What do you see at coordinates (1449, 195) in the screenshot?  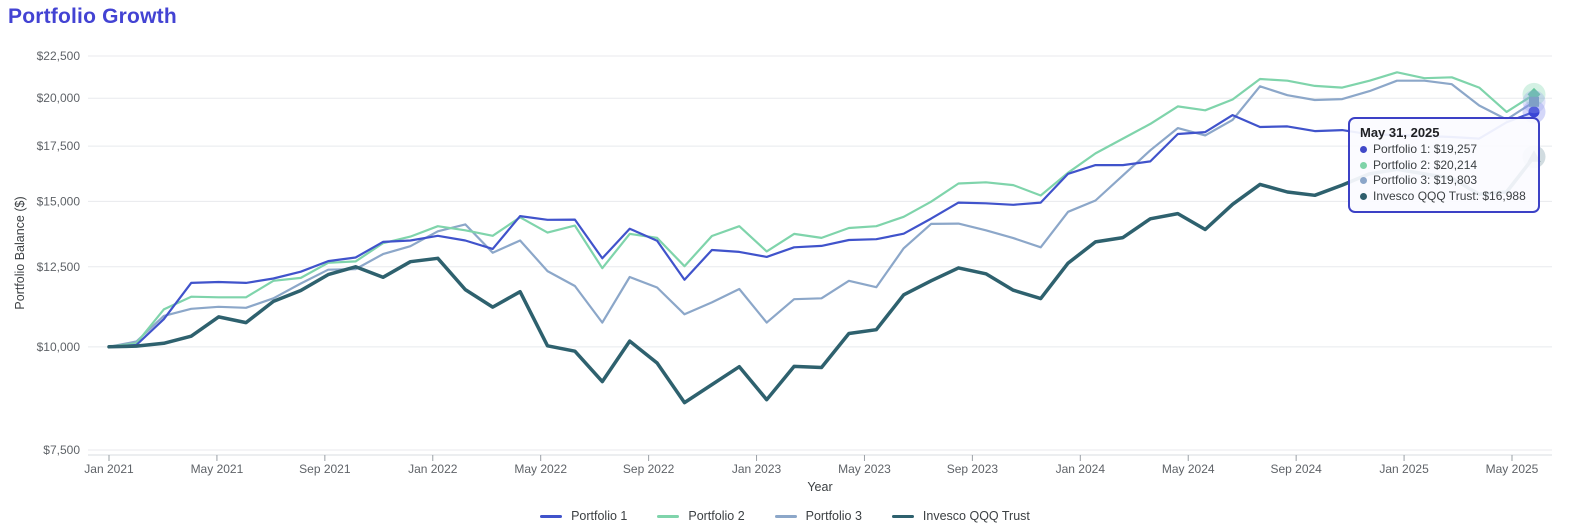 I see `tooltip-item-text: Invesco QQQ Trust: $16,988` at bounding box center [1449, 195].